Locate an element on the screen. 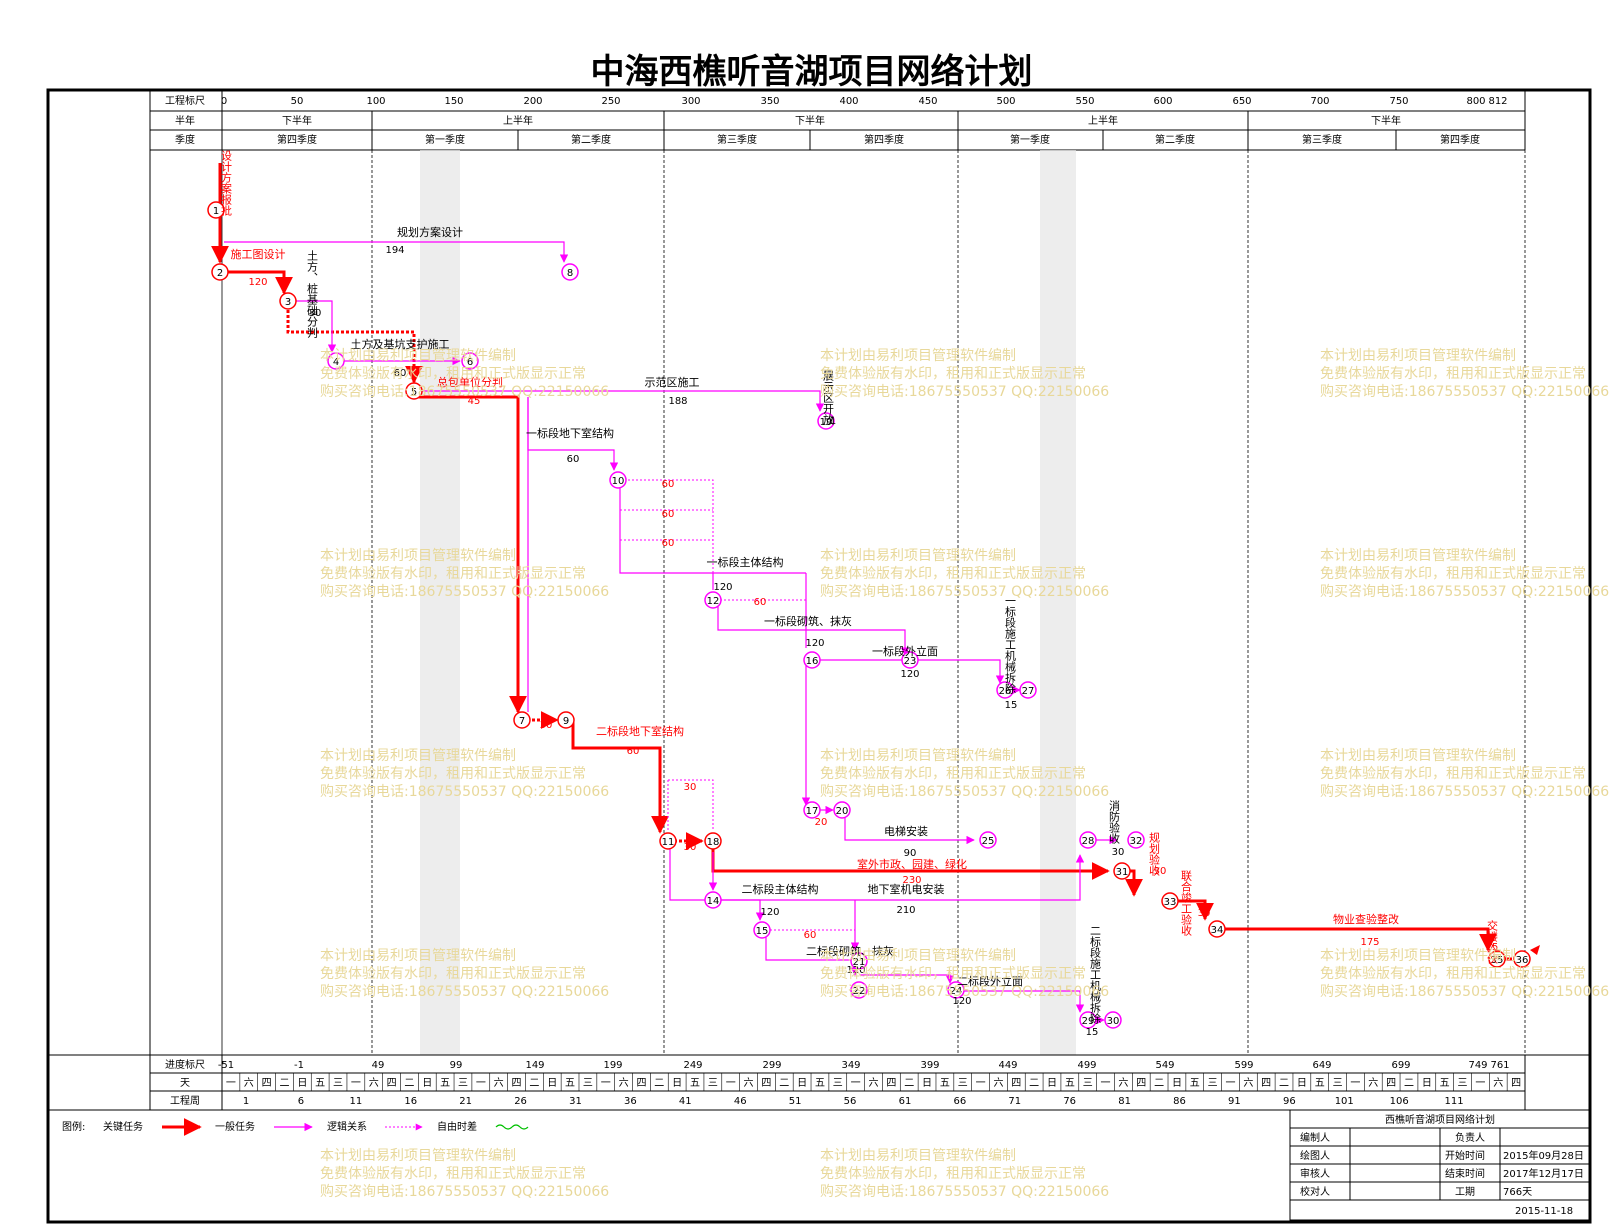  week-label: 101 is located at coordinates (1344, 1101).